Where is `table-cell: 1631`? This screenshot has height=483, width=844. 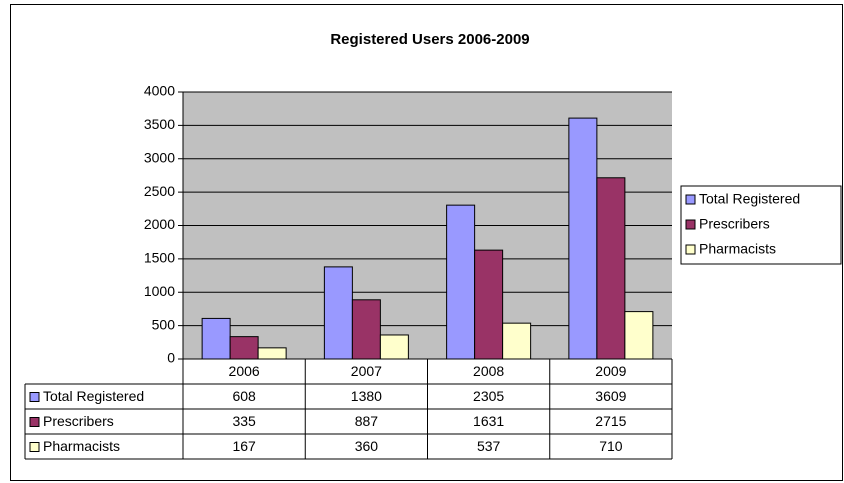
table-cell: 1631 is located at coordinates (488, 421).